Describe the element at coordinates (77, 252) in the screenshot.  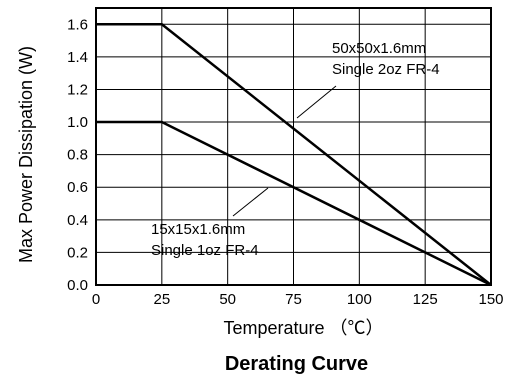
I see `y-tick-label: 0.2` at that location.